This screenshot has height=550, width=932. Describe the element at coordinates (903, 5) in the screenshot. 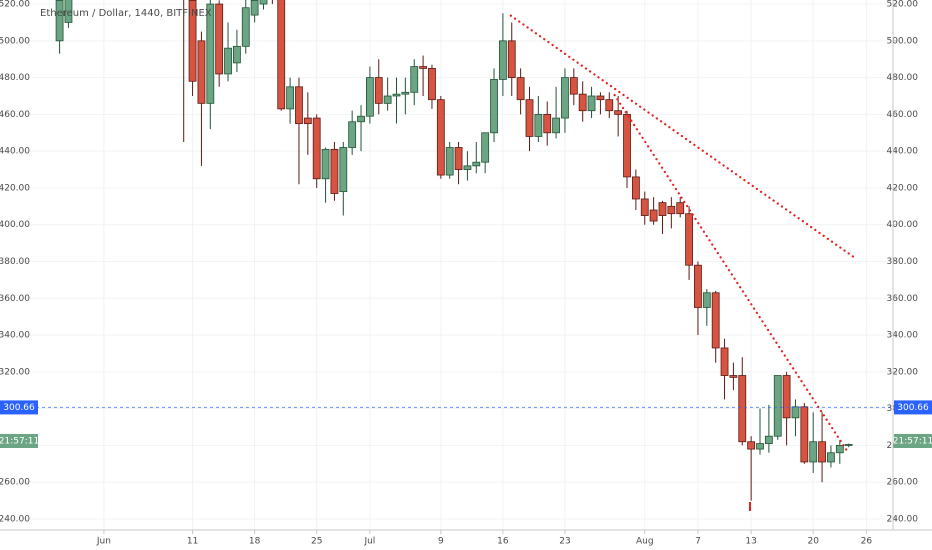

I see `y-tick-label: 520.00` at that location.